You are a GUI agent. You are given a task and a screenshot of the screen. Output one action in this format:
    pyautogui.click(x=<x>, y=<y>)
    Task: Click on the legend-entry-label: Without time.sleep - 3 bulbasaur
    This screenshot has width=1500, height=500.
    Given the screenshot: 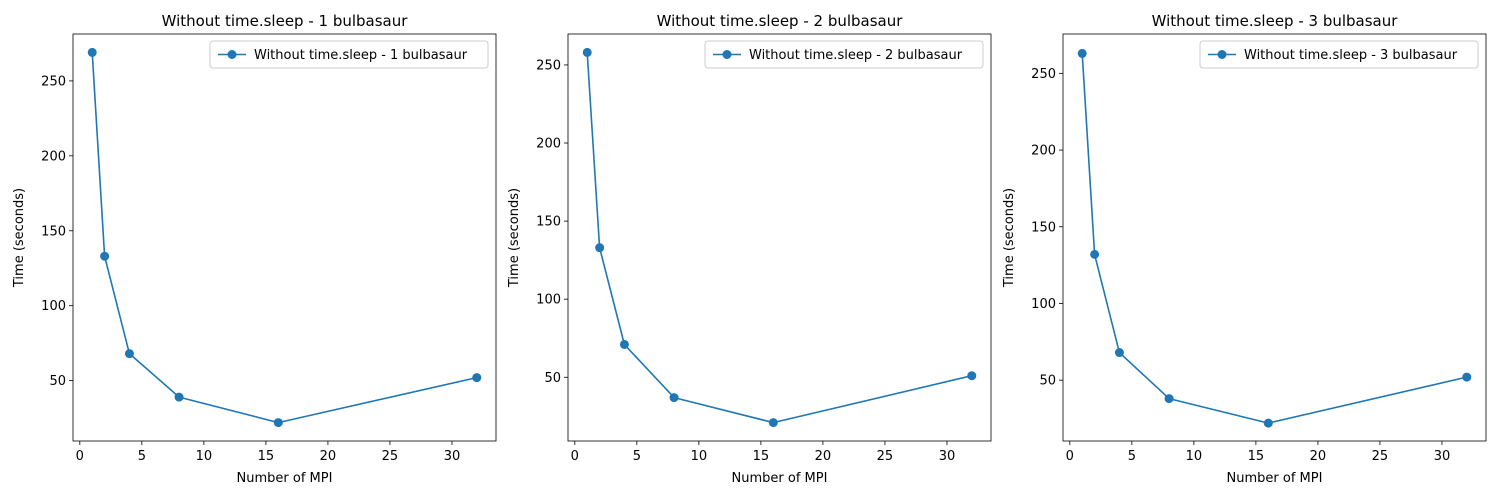 What is the action you would take?
    pyautogui.click(x=1351, y=55)
    